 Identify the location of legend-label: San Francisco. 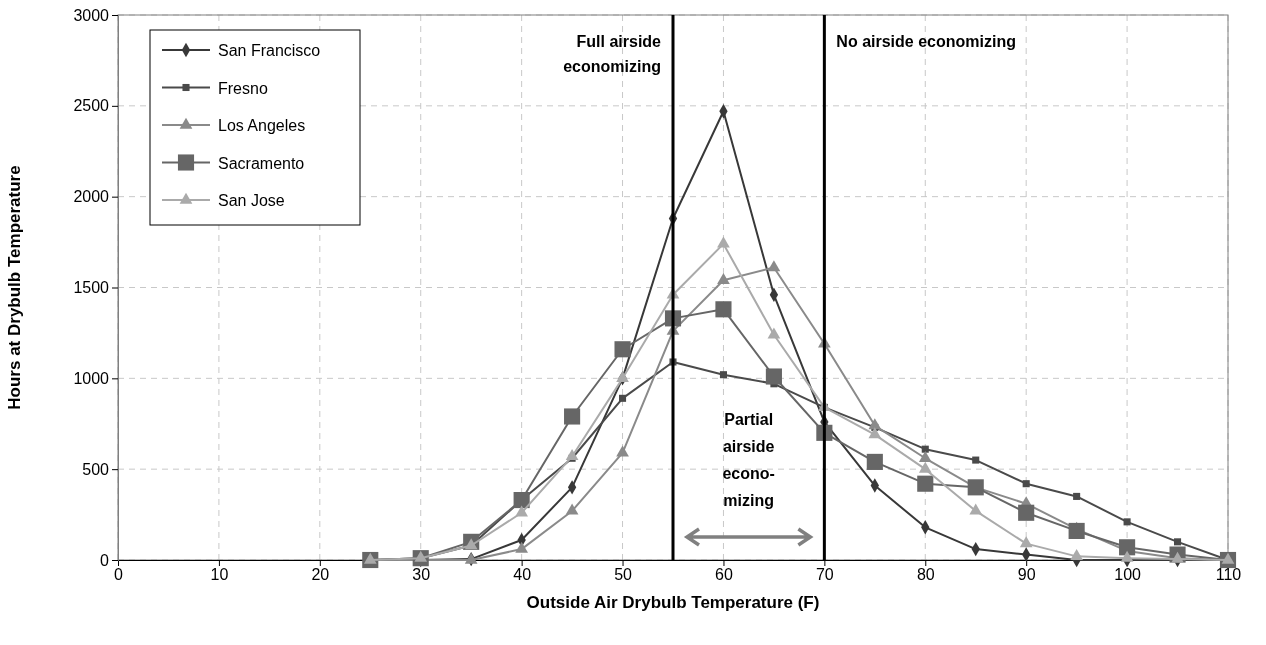
(269, 50).